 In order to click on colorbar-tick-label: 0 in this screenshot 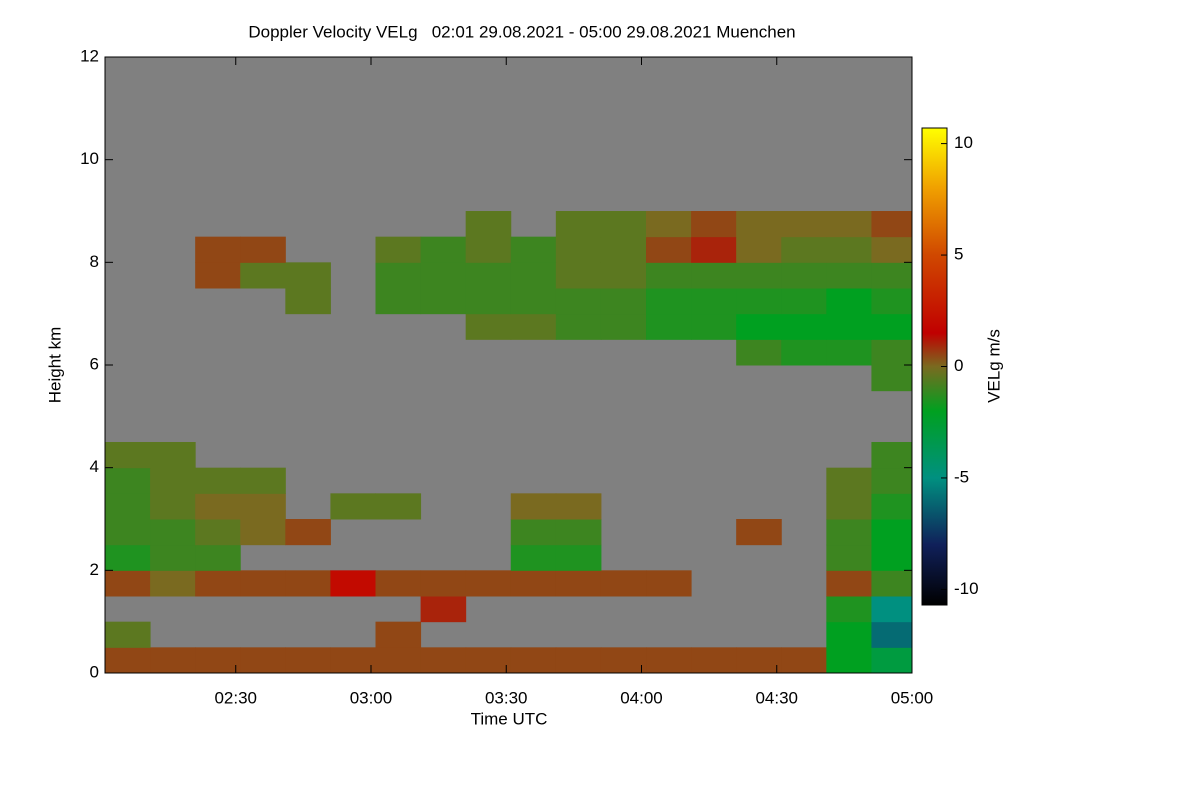, I will do `click(958, 365)`.